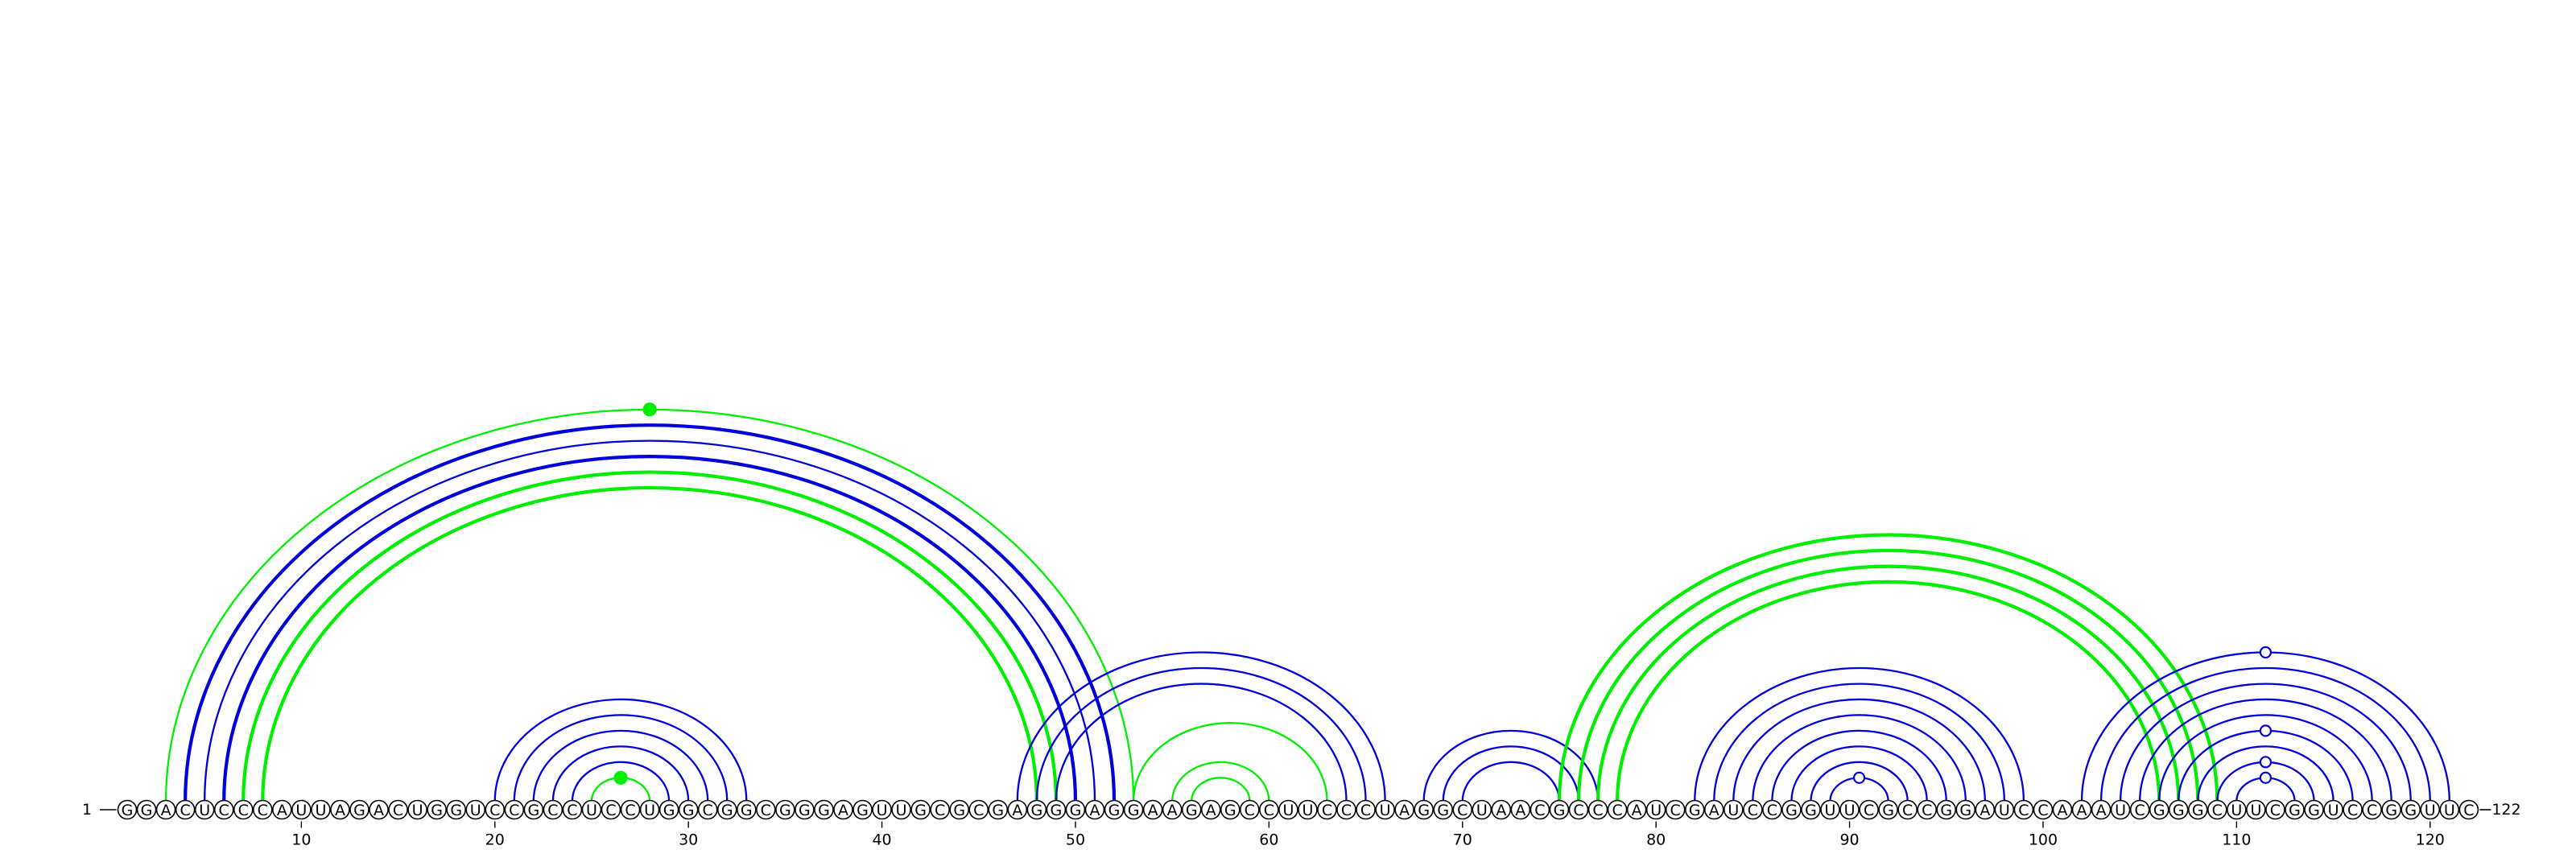  Describe the element at coordinates (882, 840) in the screenshot. I see `tick-label-40: 40` at that location.